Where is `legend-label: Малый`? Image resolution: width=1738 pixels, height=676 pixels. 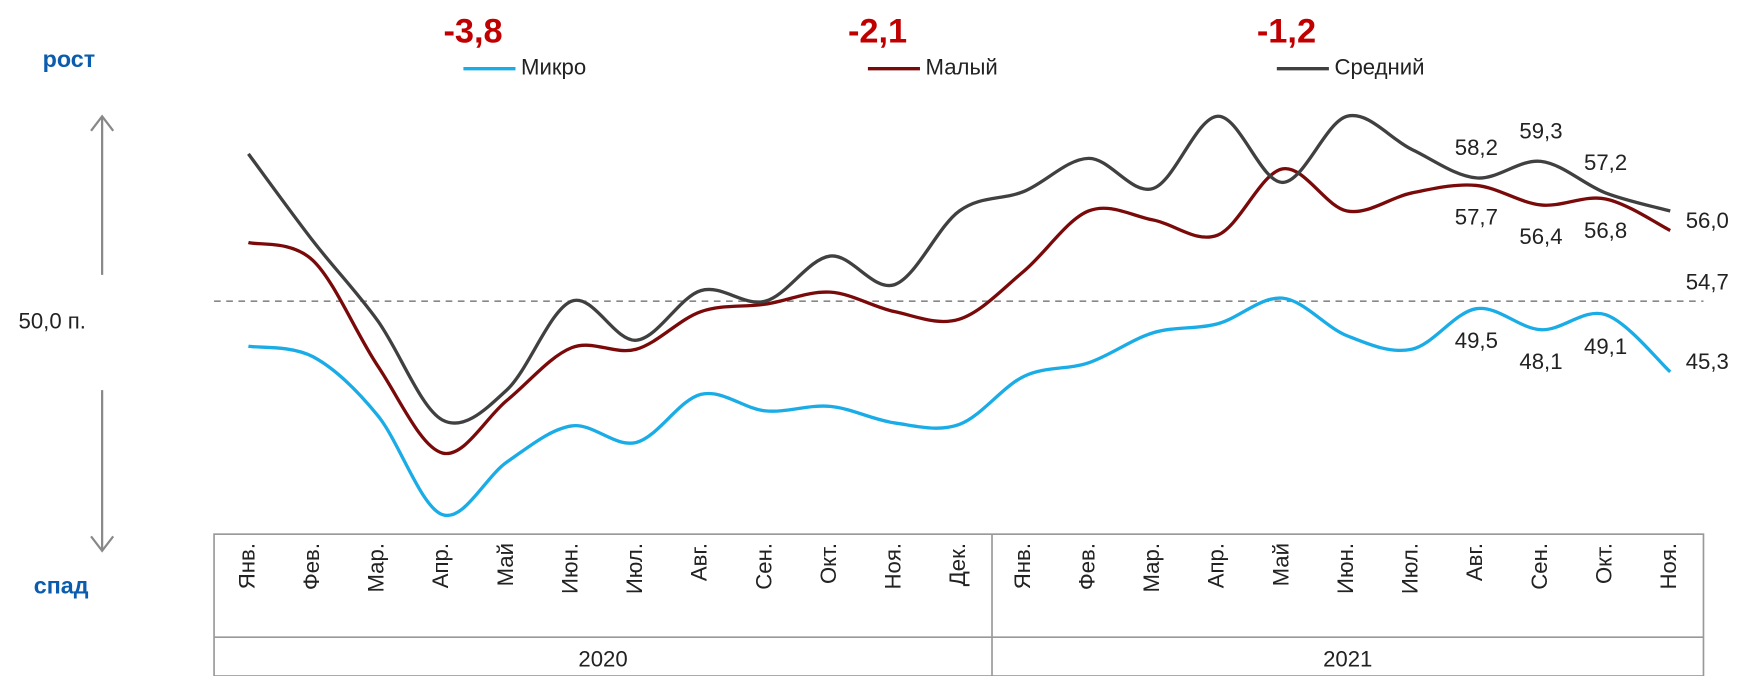 legend-label: Малый is located at coordinates (962, 67).